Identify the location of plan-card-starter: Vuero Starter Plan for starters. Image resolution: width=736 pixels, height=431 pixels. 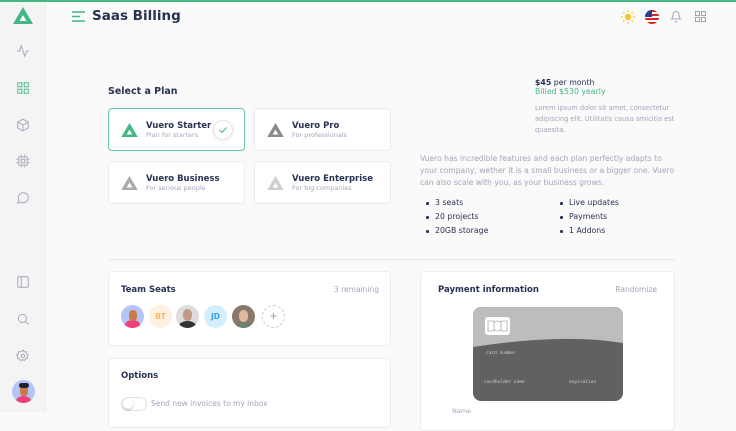
(176, 129).